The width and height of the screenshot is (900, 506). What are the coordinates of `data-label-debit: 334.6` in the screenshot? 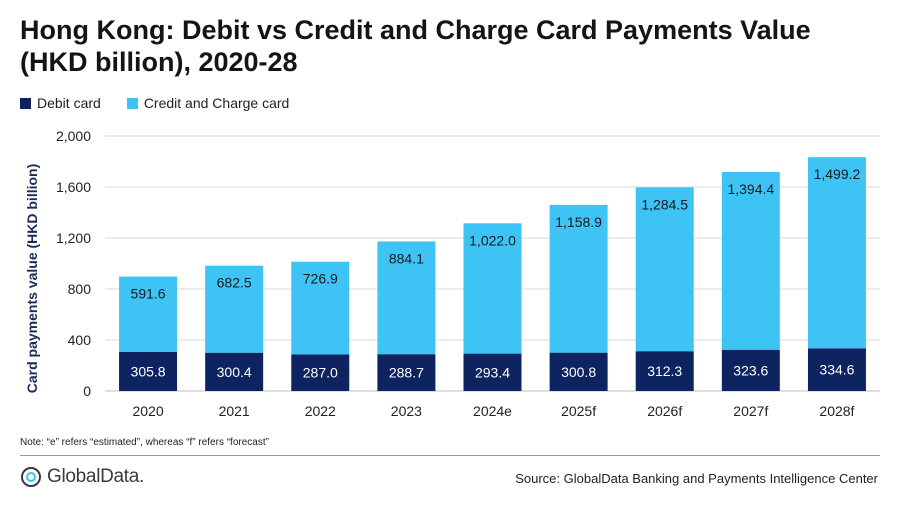 It's located at (836, 370).